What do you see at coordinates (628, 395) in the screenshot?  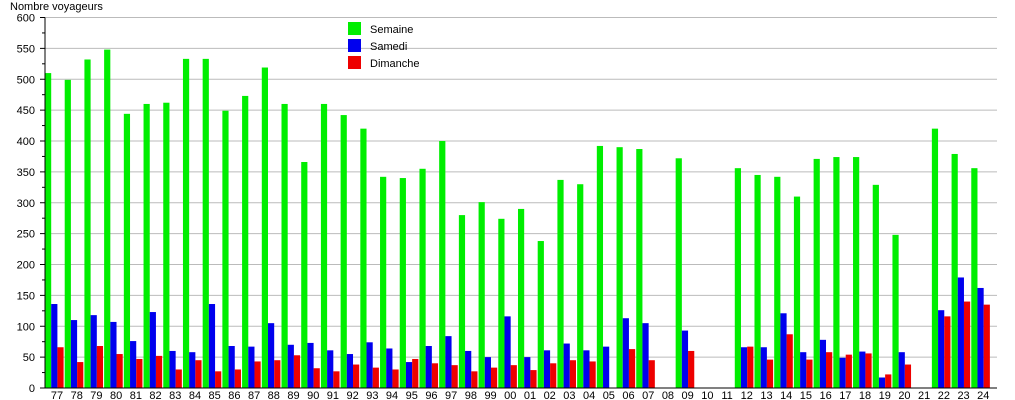 I see `x-tick-label: 06` at bounding box center [628, 395].